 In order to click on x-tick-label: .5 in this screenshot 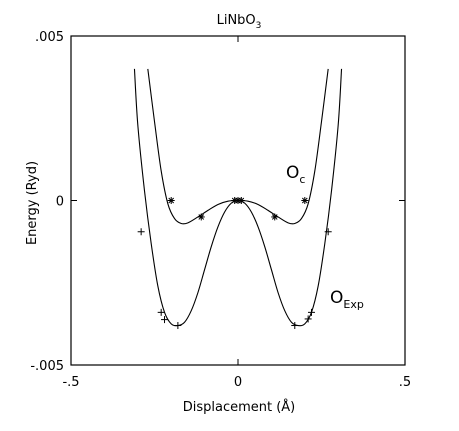, I will do `click(405, 382)`.